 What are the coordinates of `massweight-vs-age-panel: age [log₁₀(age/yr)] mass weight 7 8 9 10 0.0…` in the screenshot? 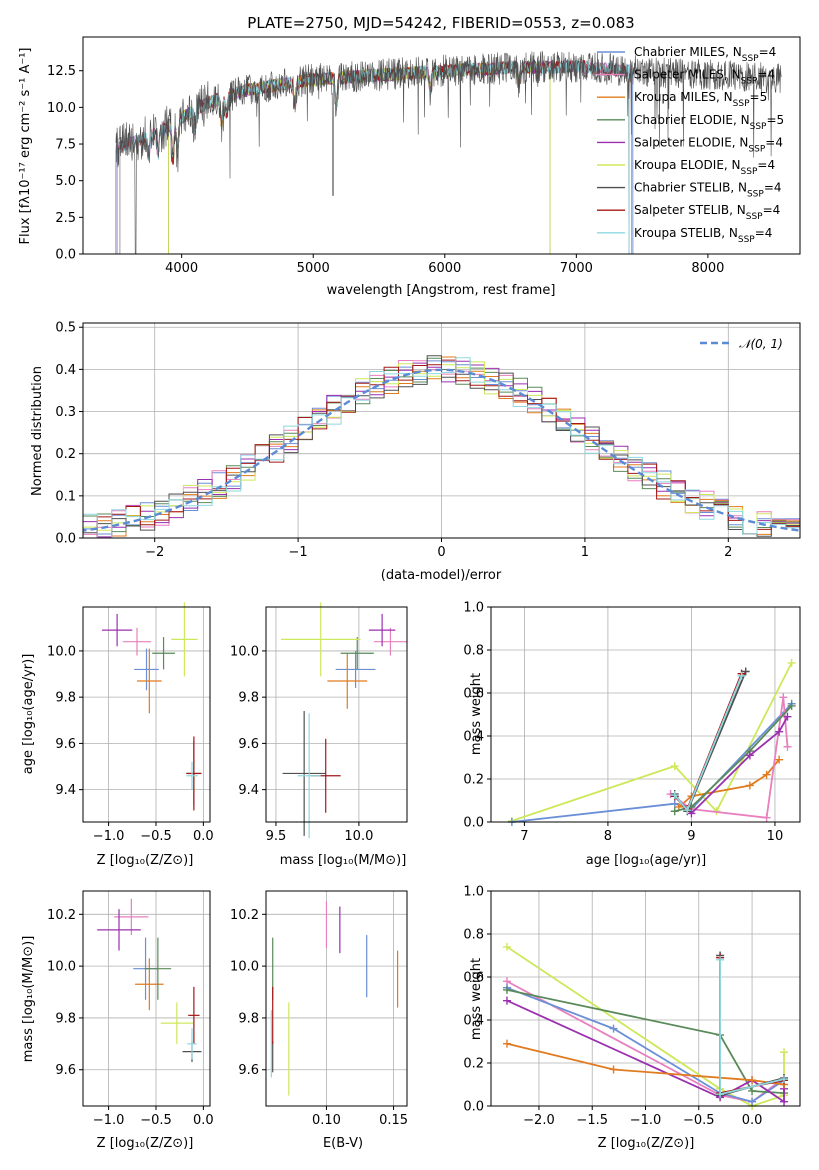 It's located at (632, 734).